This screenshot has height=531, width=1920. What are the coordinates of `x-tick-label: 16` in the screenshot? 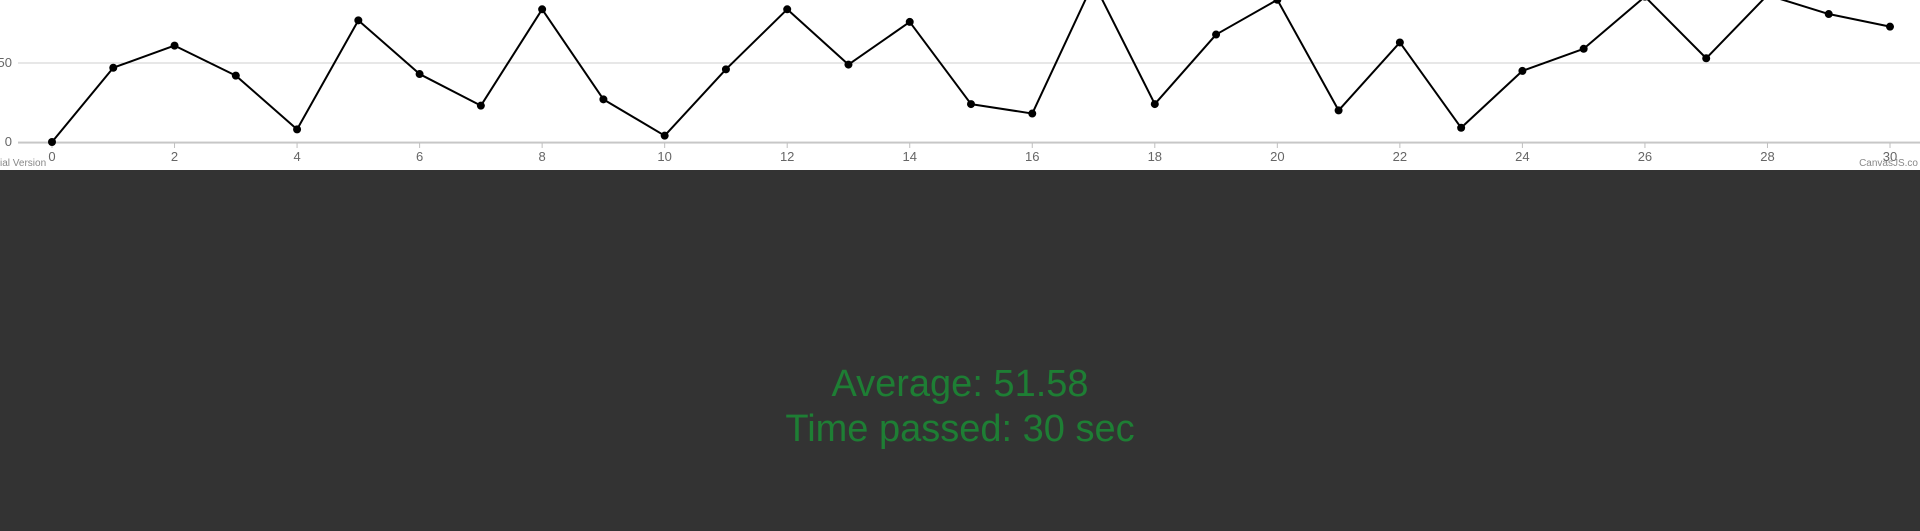 It's located at (1032, 156).